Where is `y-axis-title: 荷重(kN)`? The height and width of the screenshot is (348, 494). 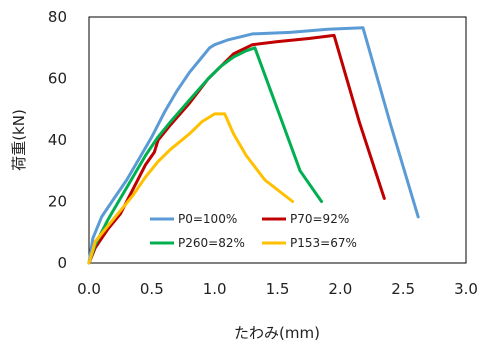 y-axis-title: 荷重(kN) is located at coordinates (19, 140).